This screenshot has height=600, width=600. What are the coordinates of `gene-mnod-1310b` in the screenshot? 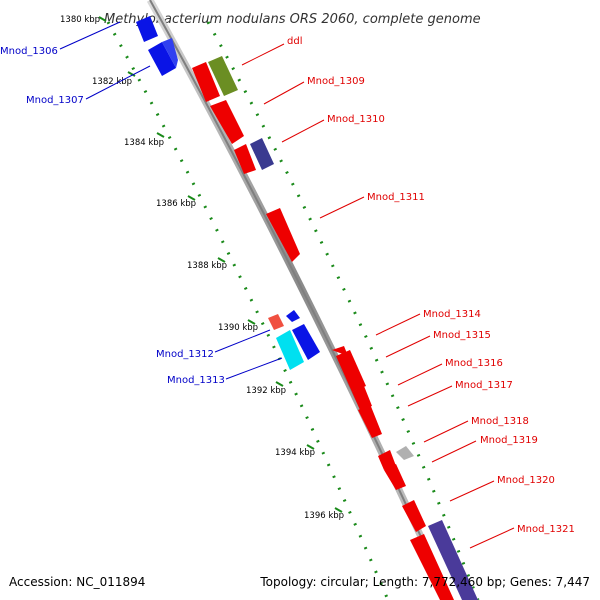 It's located at (245, 159).